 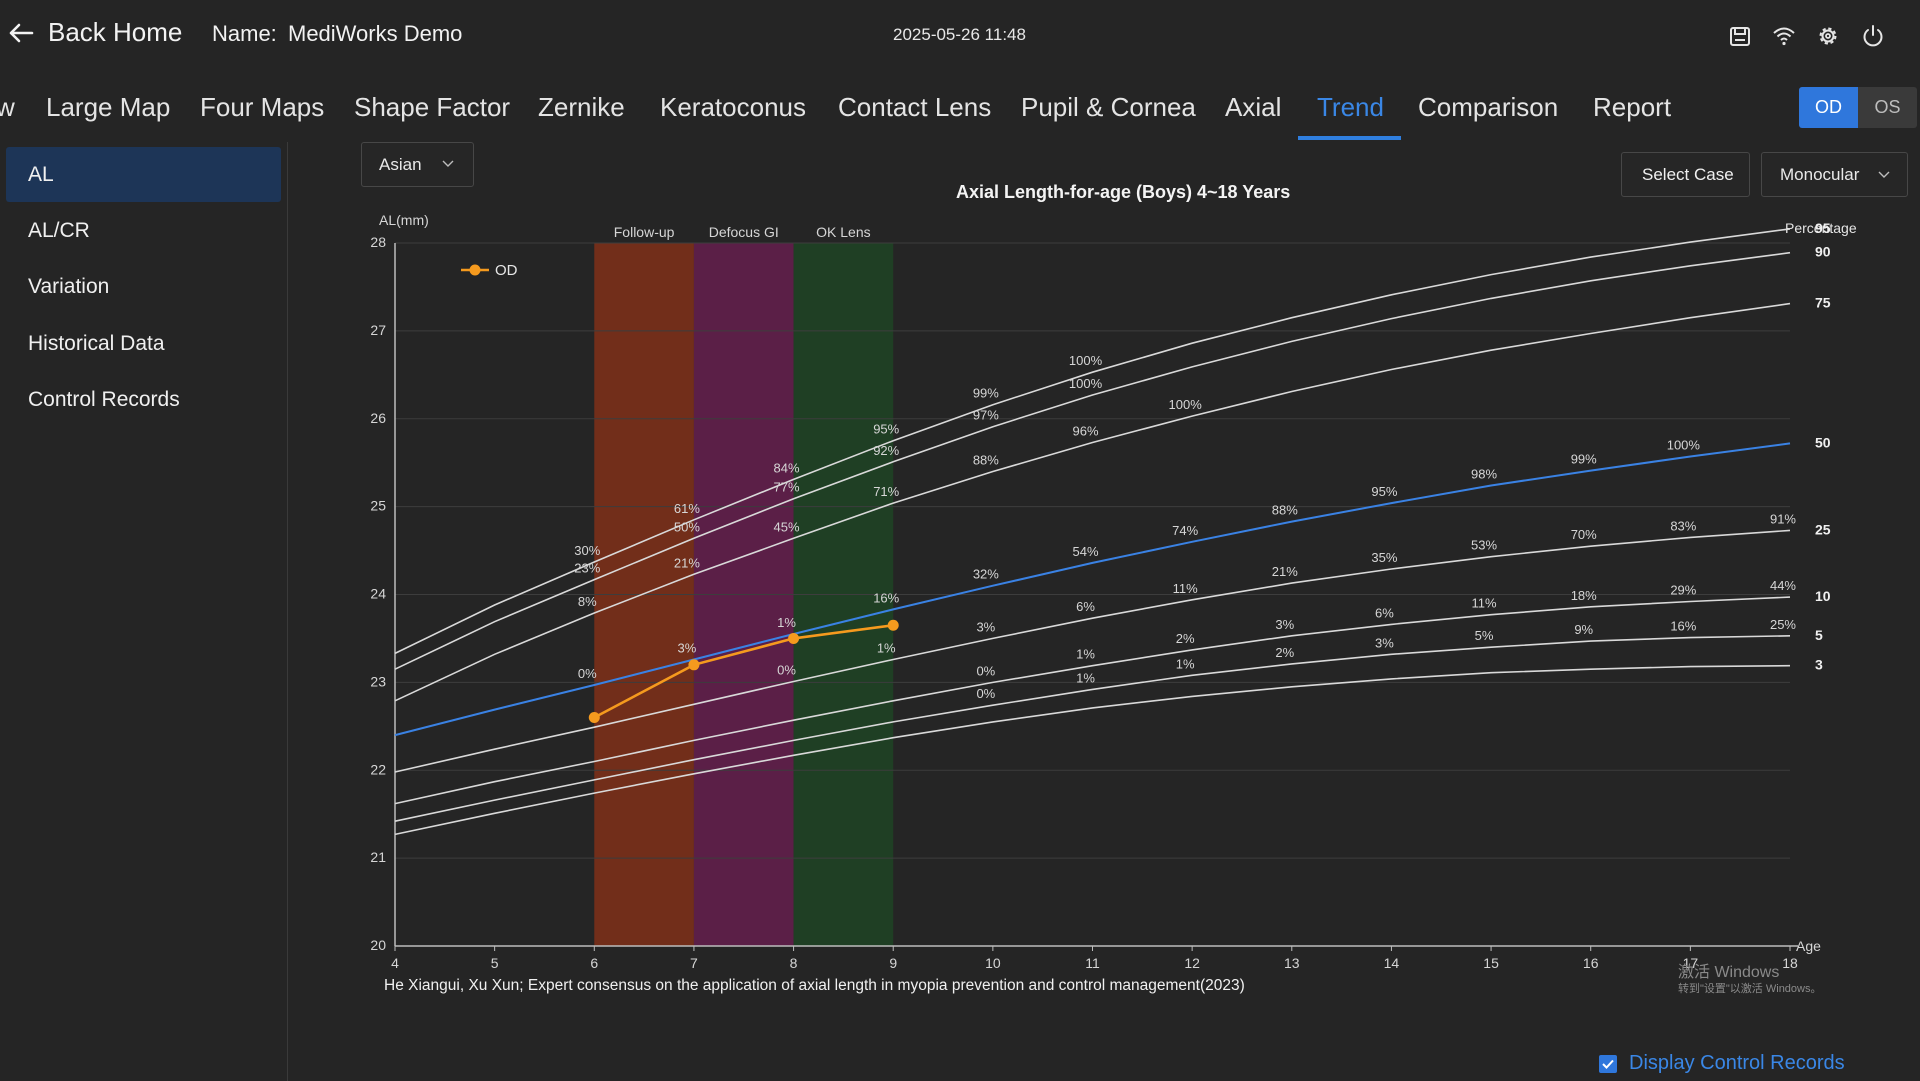 What do you see at coordinates (1729, 972) in the screenshot?
I see `windows-watermark: 激活 Windows` at bounding box center [1729, 972].